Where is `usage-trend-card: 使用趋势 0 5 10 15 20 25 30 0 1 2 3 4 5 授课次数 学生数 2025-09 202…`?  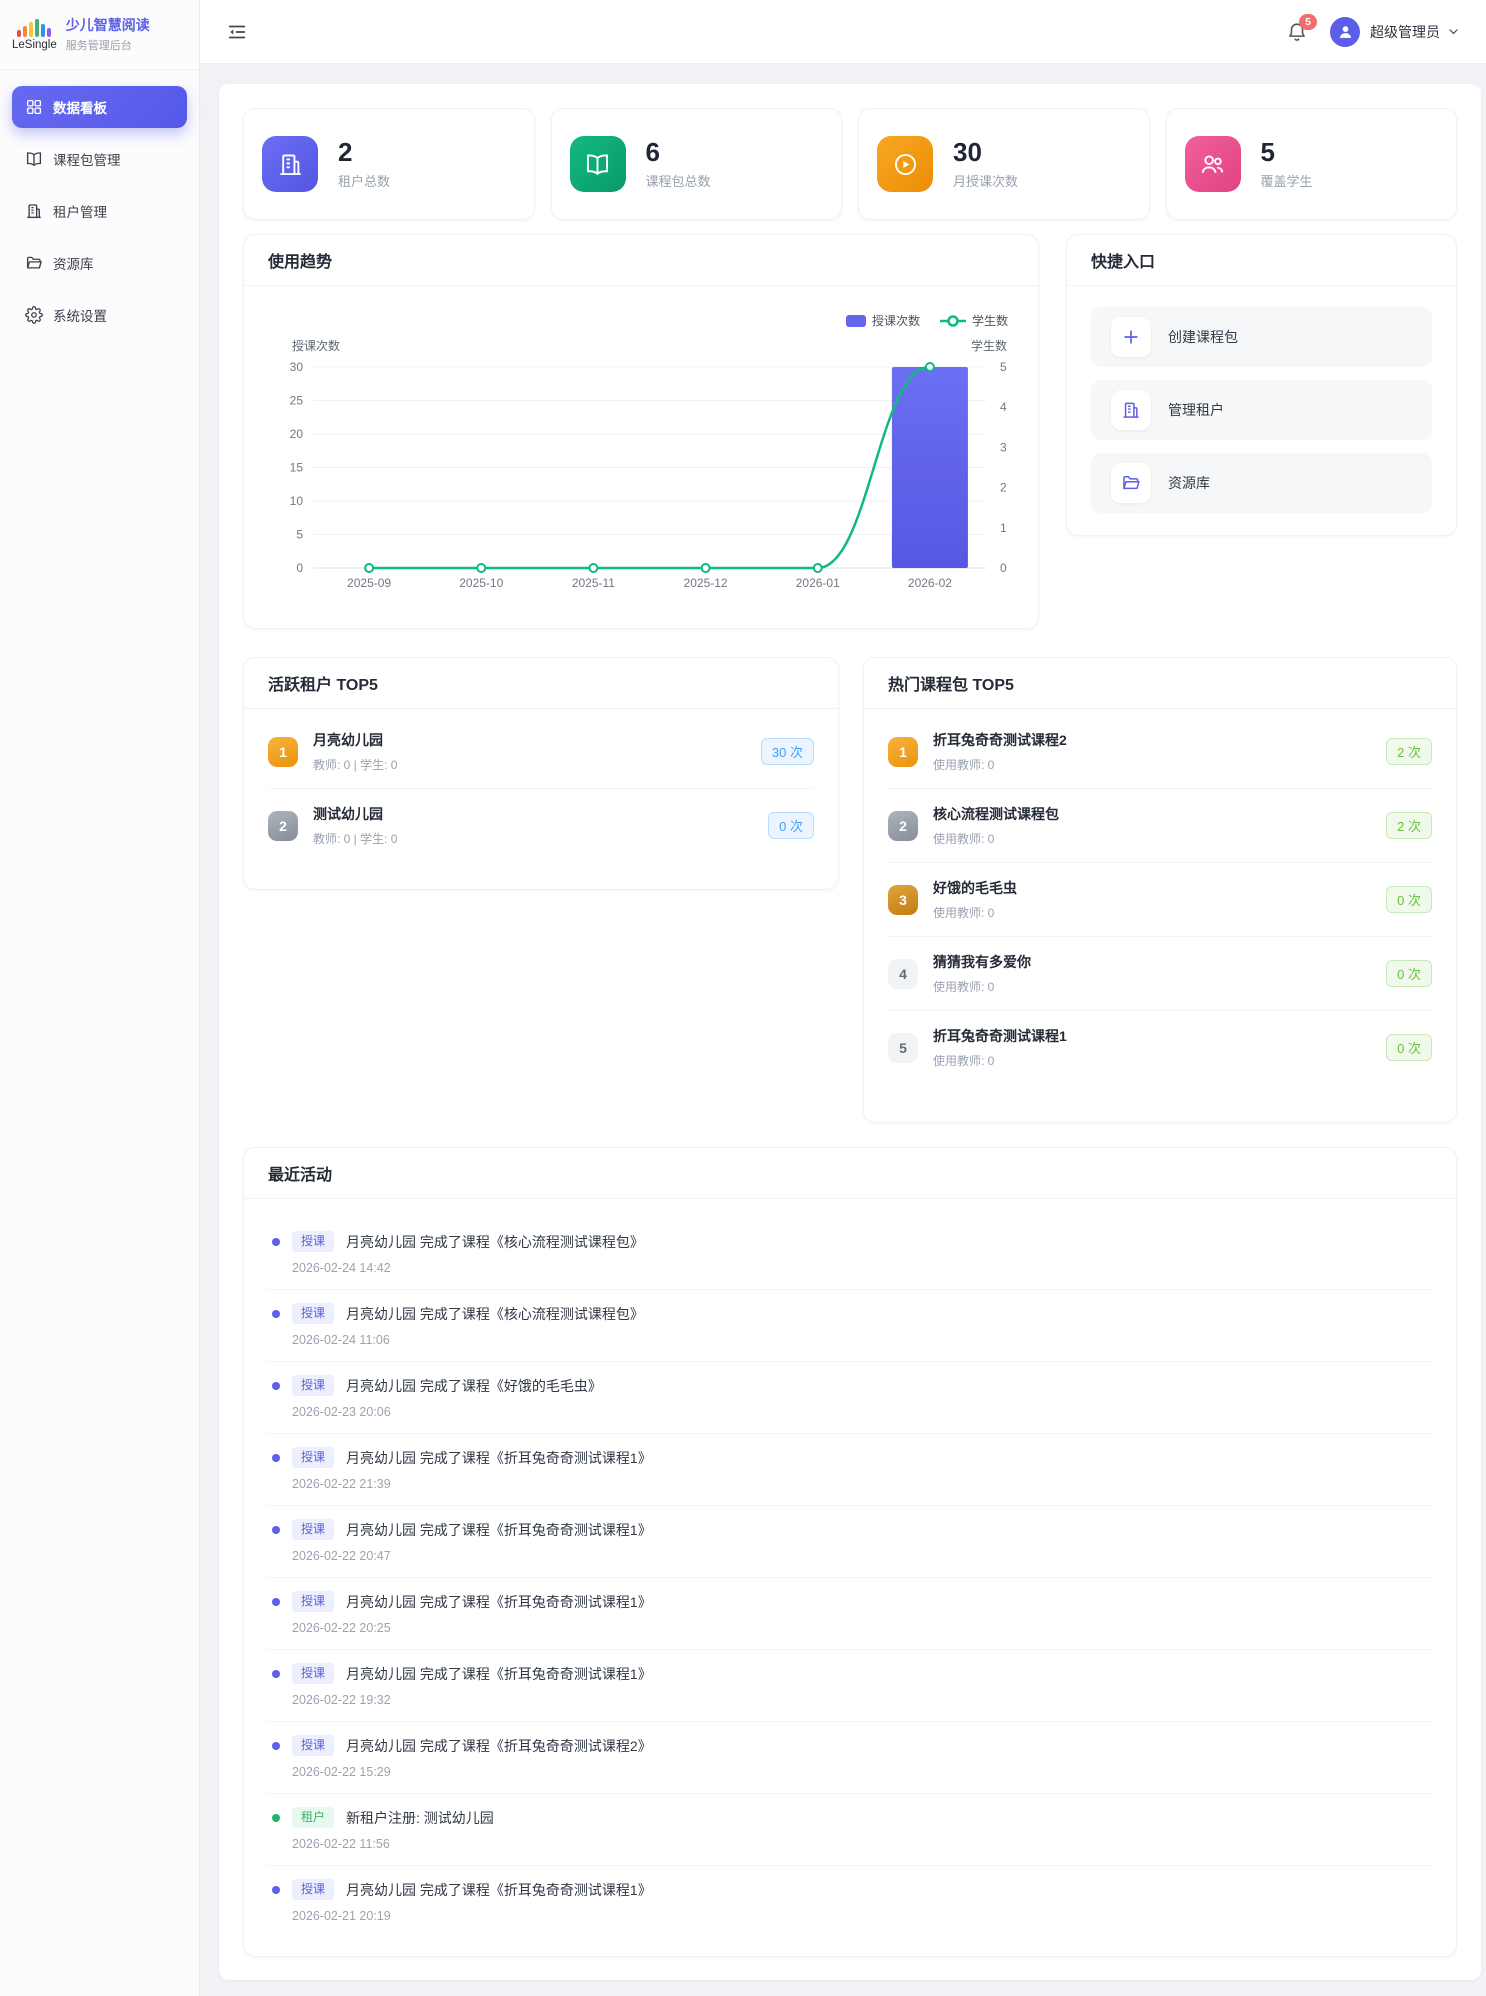 usage-trend-card: 使用趋势 0 5 10 15 20 25 30 0 1 2 3 4 5 授课次数 学生数 2025-09 202… is located at coordinates (641, 431).